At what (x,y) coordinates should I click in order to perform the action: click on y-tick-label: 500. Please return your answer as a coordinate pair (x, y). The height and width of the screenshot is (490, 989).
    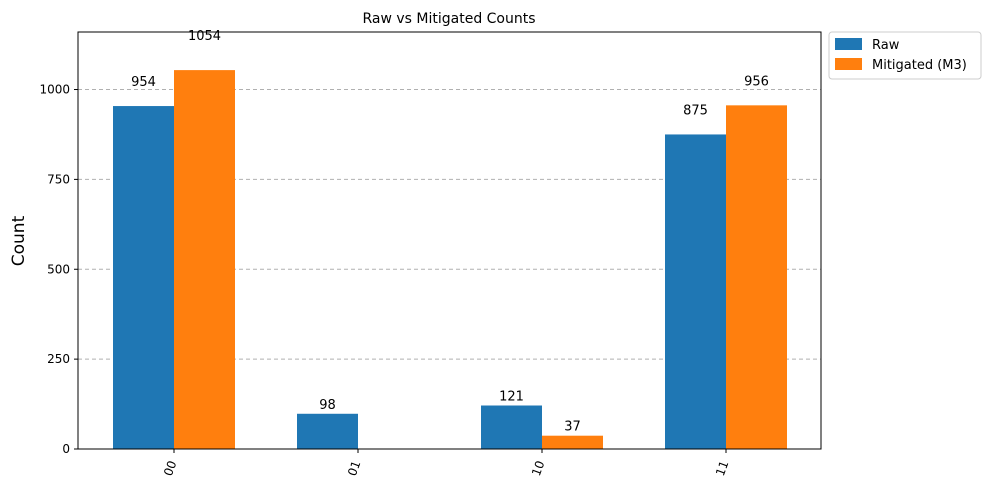
    Looking at the image, I should click on (58, 269).